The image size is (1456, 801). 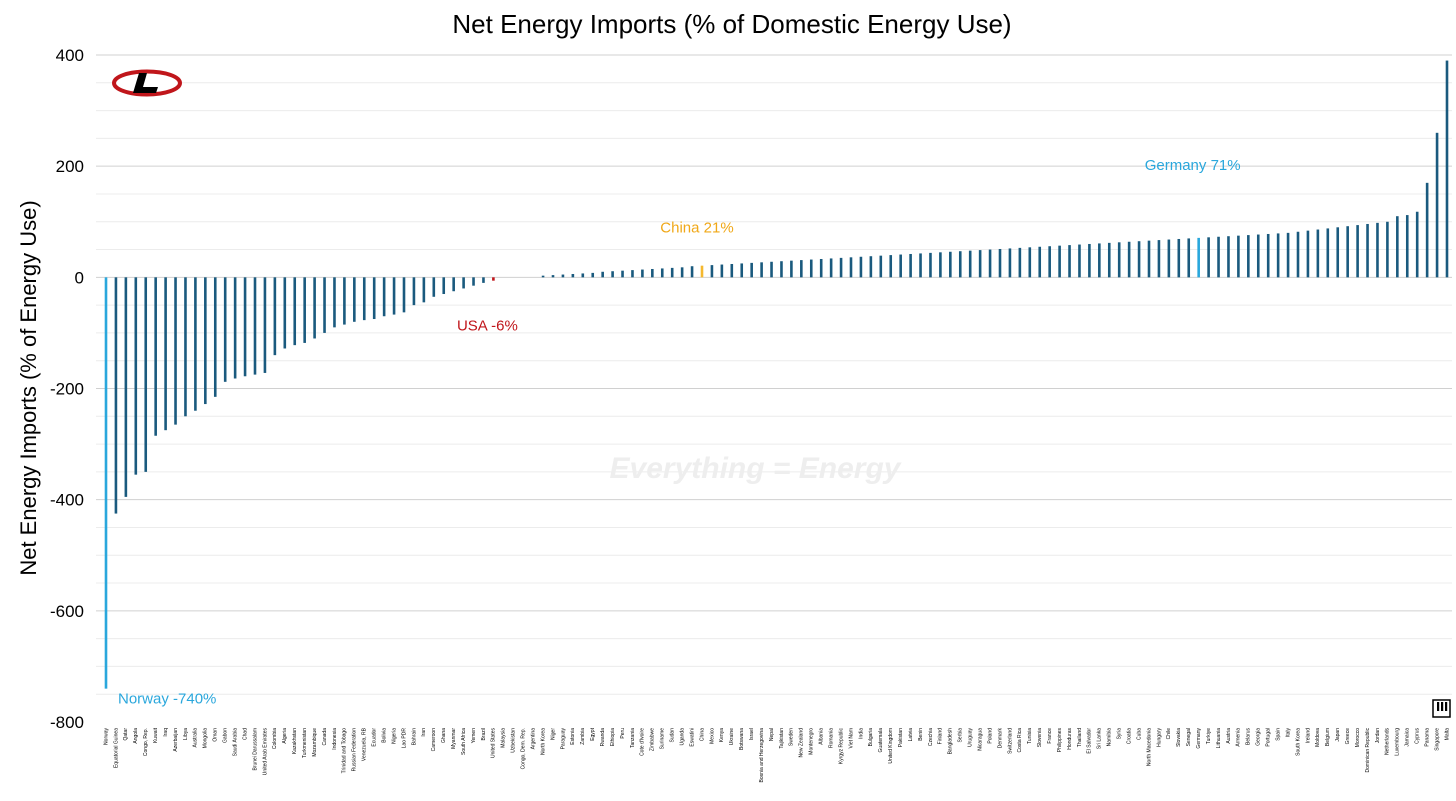 What do you see at coordinates (484, 734) in the screenshot?
I see `x-tick-label: Brazil` at bounding box center [484, 734].